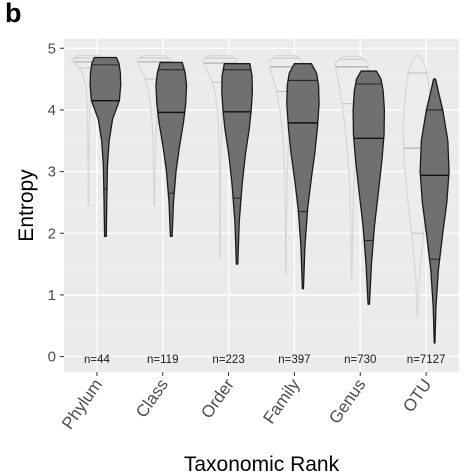  I want to click on y-tick-label: 0, so click(52, 357).